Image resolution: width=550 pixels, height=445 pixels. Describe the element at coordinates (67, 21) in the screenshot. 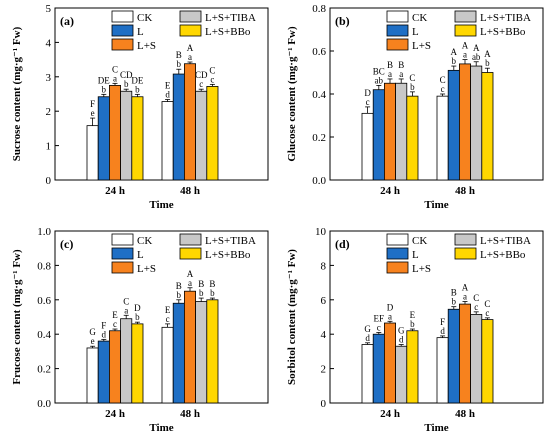

I see `panel-label: (a)` at that location.